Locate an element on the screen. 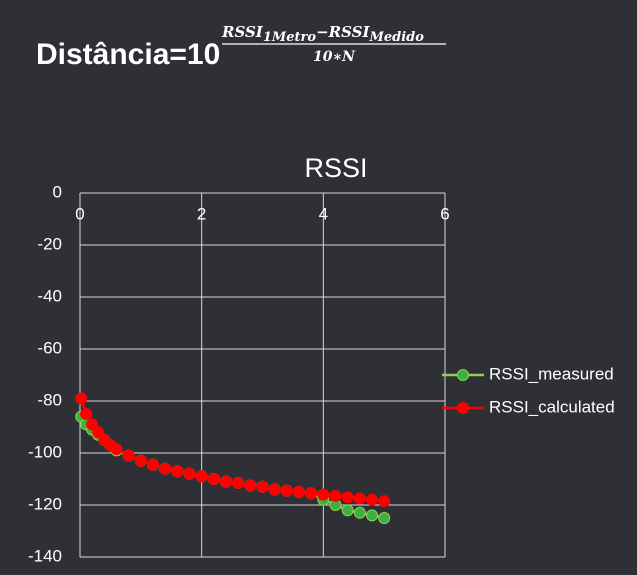  legend-label: RSSI_calculated is located at coordinates (552, 406).